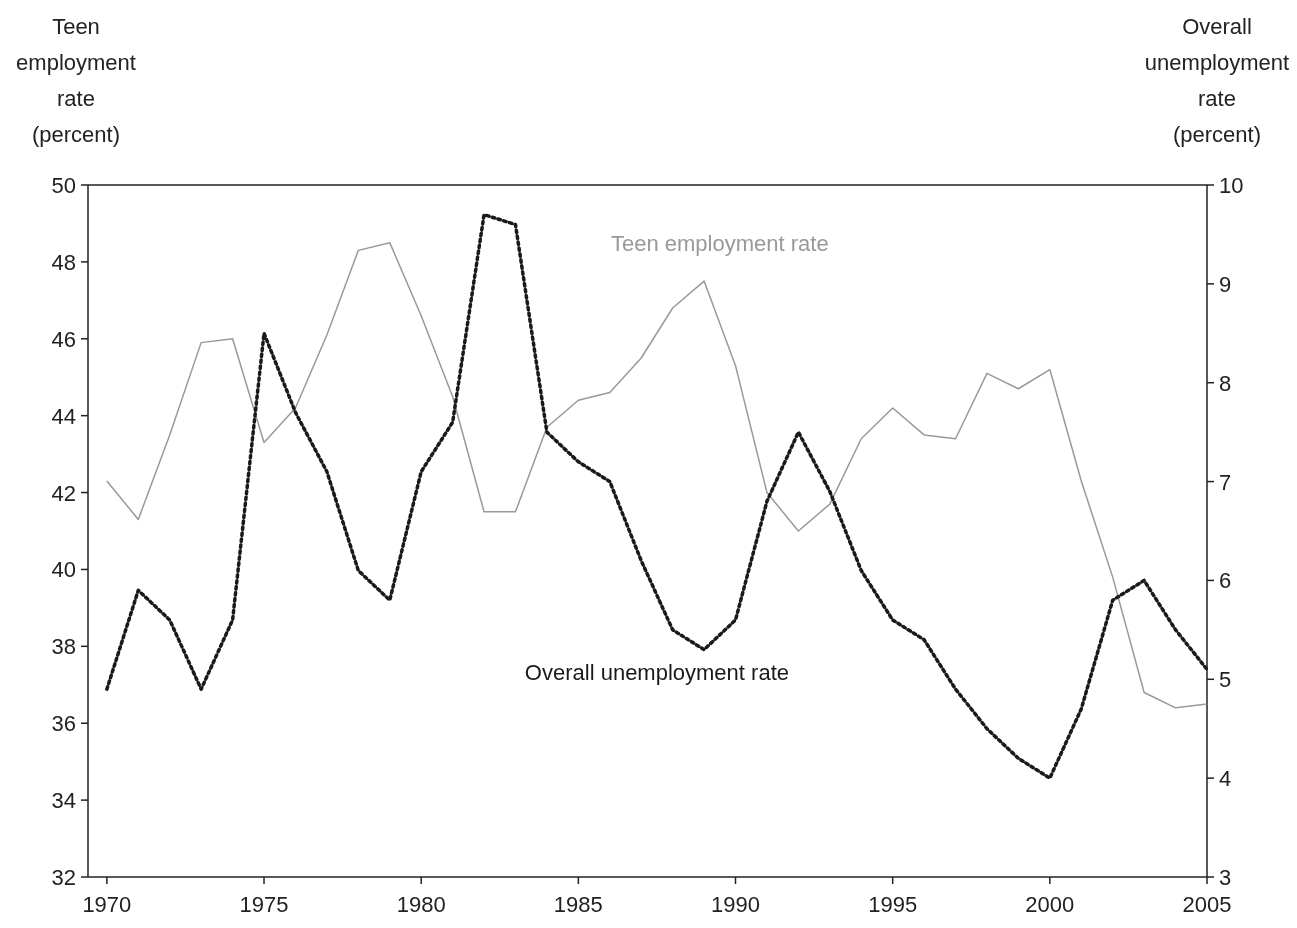  I want to click on y2-tick-label: 9, so click(1225, 284).